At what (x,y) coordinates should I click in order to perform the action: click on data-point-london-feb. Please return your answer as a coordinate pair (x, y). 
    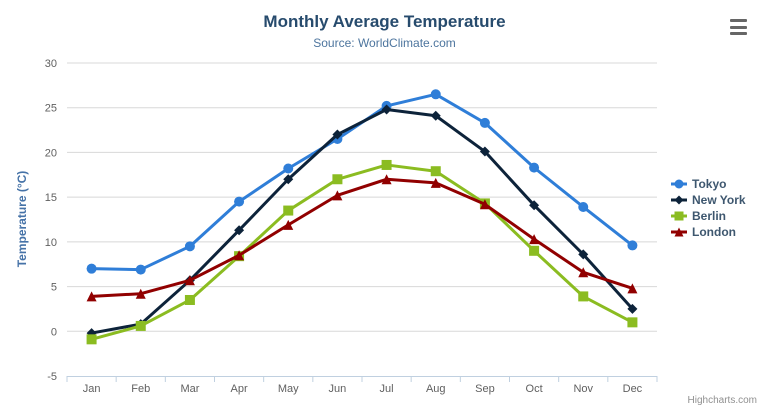
    Looking at the image, I should click on (140, 293).